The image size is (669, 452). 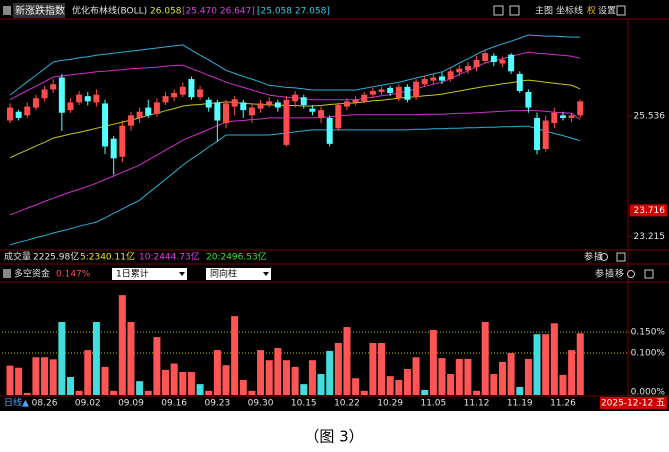 What do you see at coordinates (433, 404) in the screenshot?
I see `x-tick-label: 11.05` at bounding box center [433, 404].